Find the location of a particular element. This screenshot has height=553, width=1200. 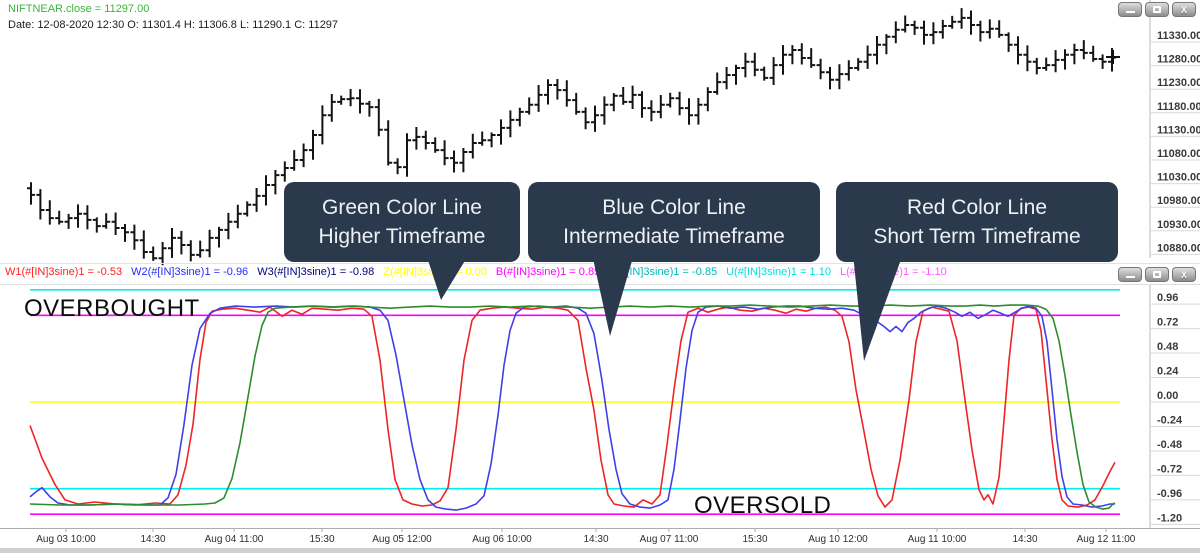

indicator-label-z: Z(#[IN]3sine)1 = 0.00 is located at coordinates (435, 272).